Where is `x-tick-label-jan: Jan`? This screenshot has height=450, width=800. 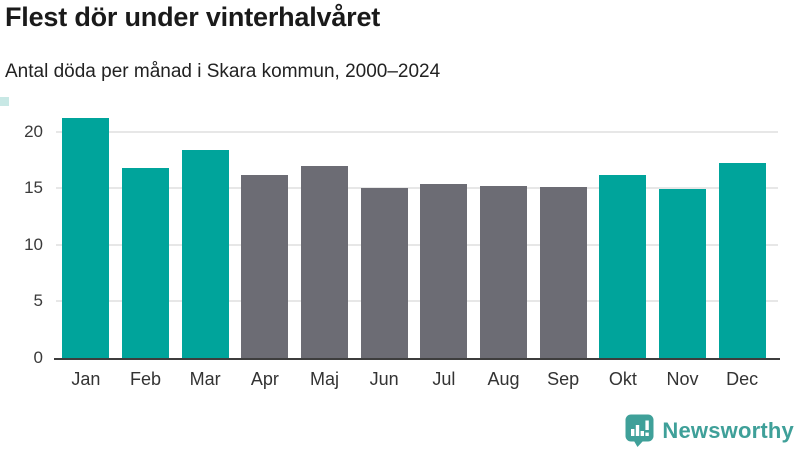 x-tick-label-jan: Jan is located at coordinates (86, 379).